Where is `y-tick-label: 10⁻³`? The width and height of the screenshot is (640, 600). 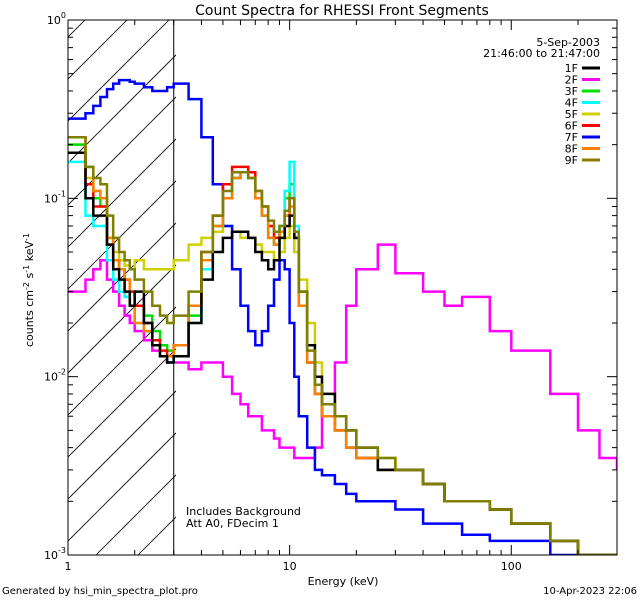 y-tick-label: 10⁻³ is located at coordinates (55, 554).